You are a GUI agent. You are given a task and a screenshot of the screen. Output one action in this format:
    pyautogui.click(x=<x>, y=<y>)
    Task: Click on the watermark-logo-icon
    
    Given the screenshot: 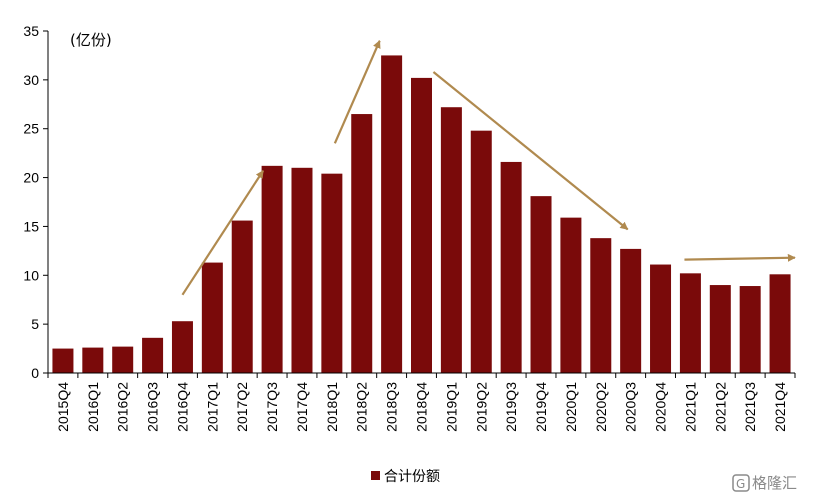 What is the action you would take?
    pyautogui.click(x=741, y=483)
    